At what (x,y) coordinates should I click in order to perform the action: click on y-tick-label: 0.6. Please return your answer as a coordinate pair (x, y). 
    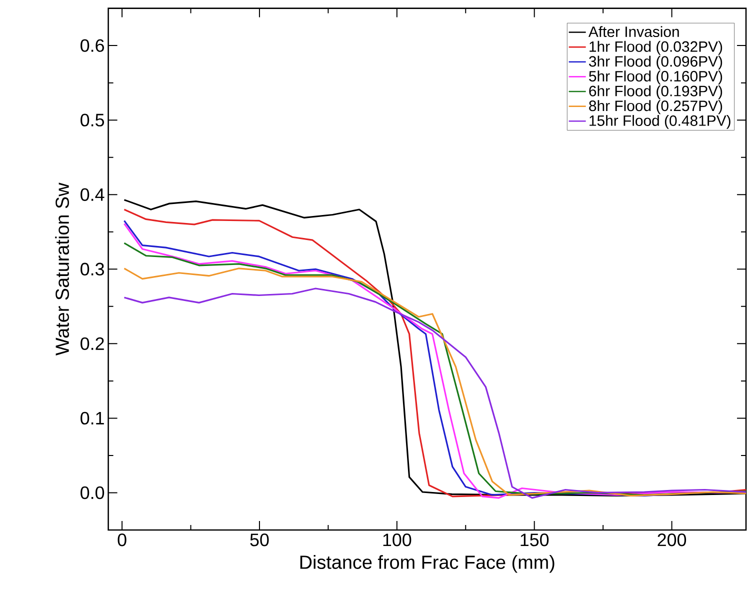
    Looking at the image, I should click on (92, 45).